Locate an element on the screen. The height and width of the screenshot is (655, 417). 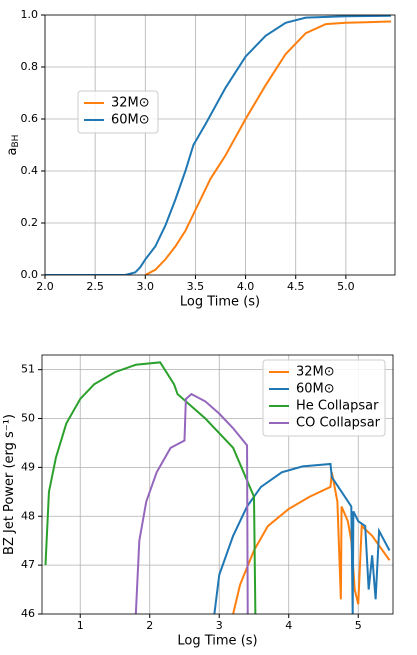
y-tick-label: 48 is located at coordinates (28, 515).